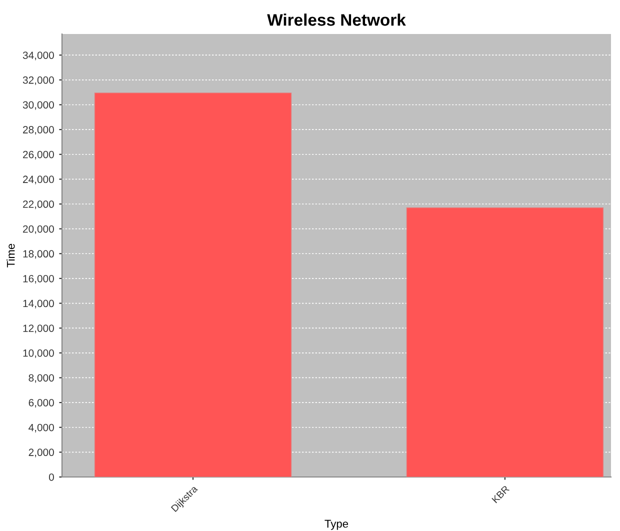 Image resolution: width=620 pixels, height=531 pixels. What do you see at coordinates (38, 353) in the screenshot?
I see `y-tick-label: 10,000` at bounding box center [38, 353].